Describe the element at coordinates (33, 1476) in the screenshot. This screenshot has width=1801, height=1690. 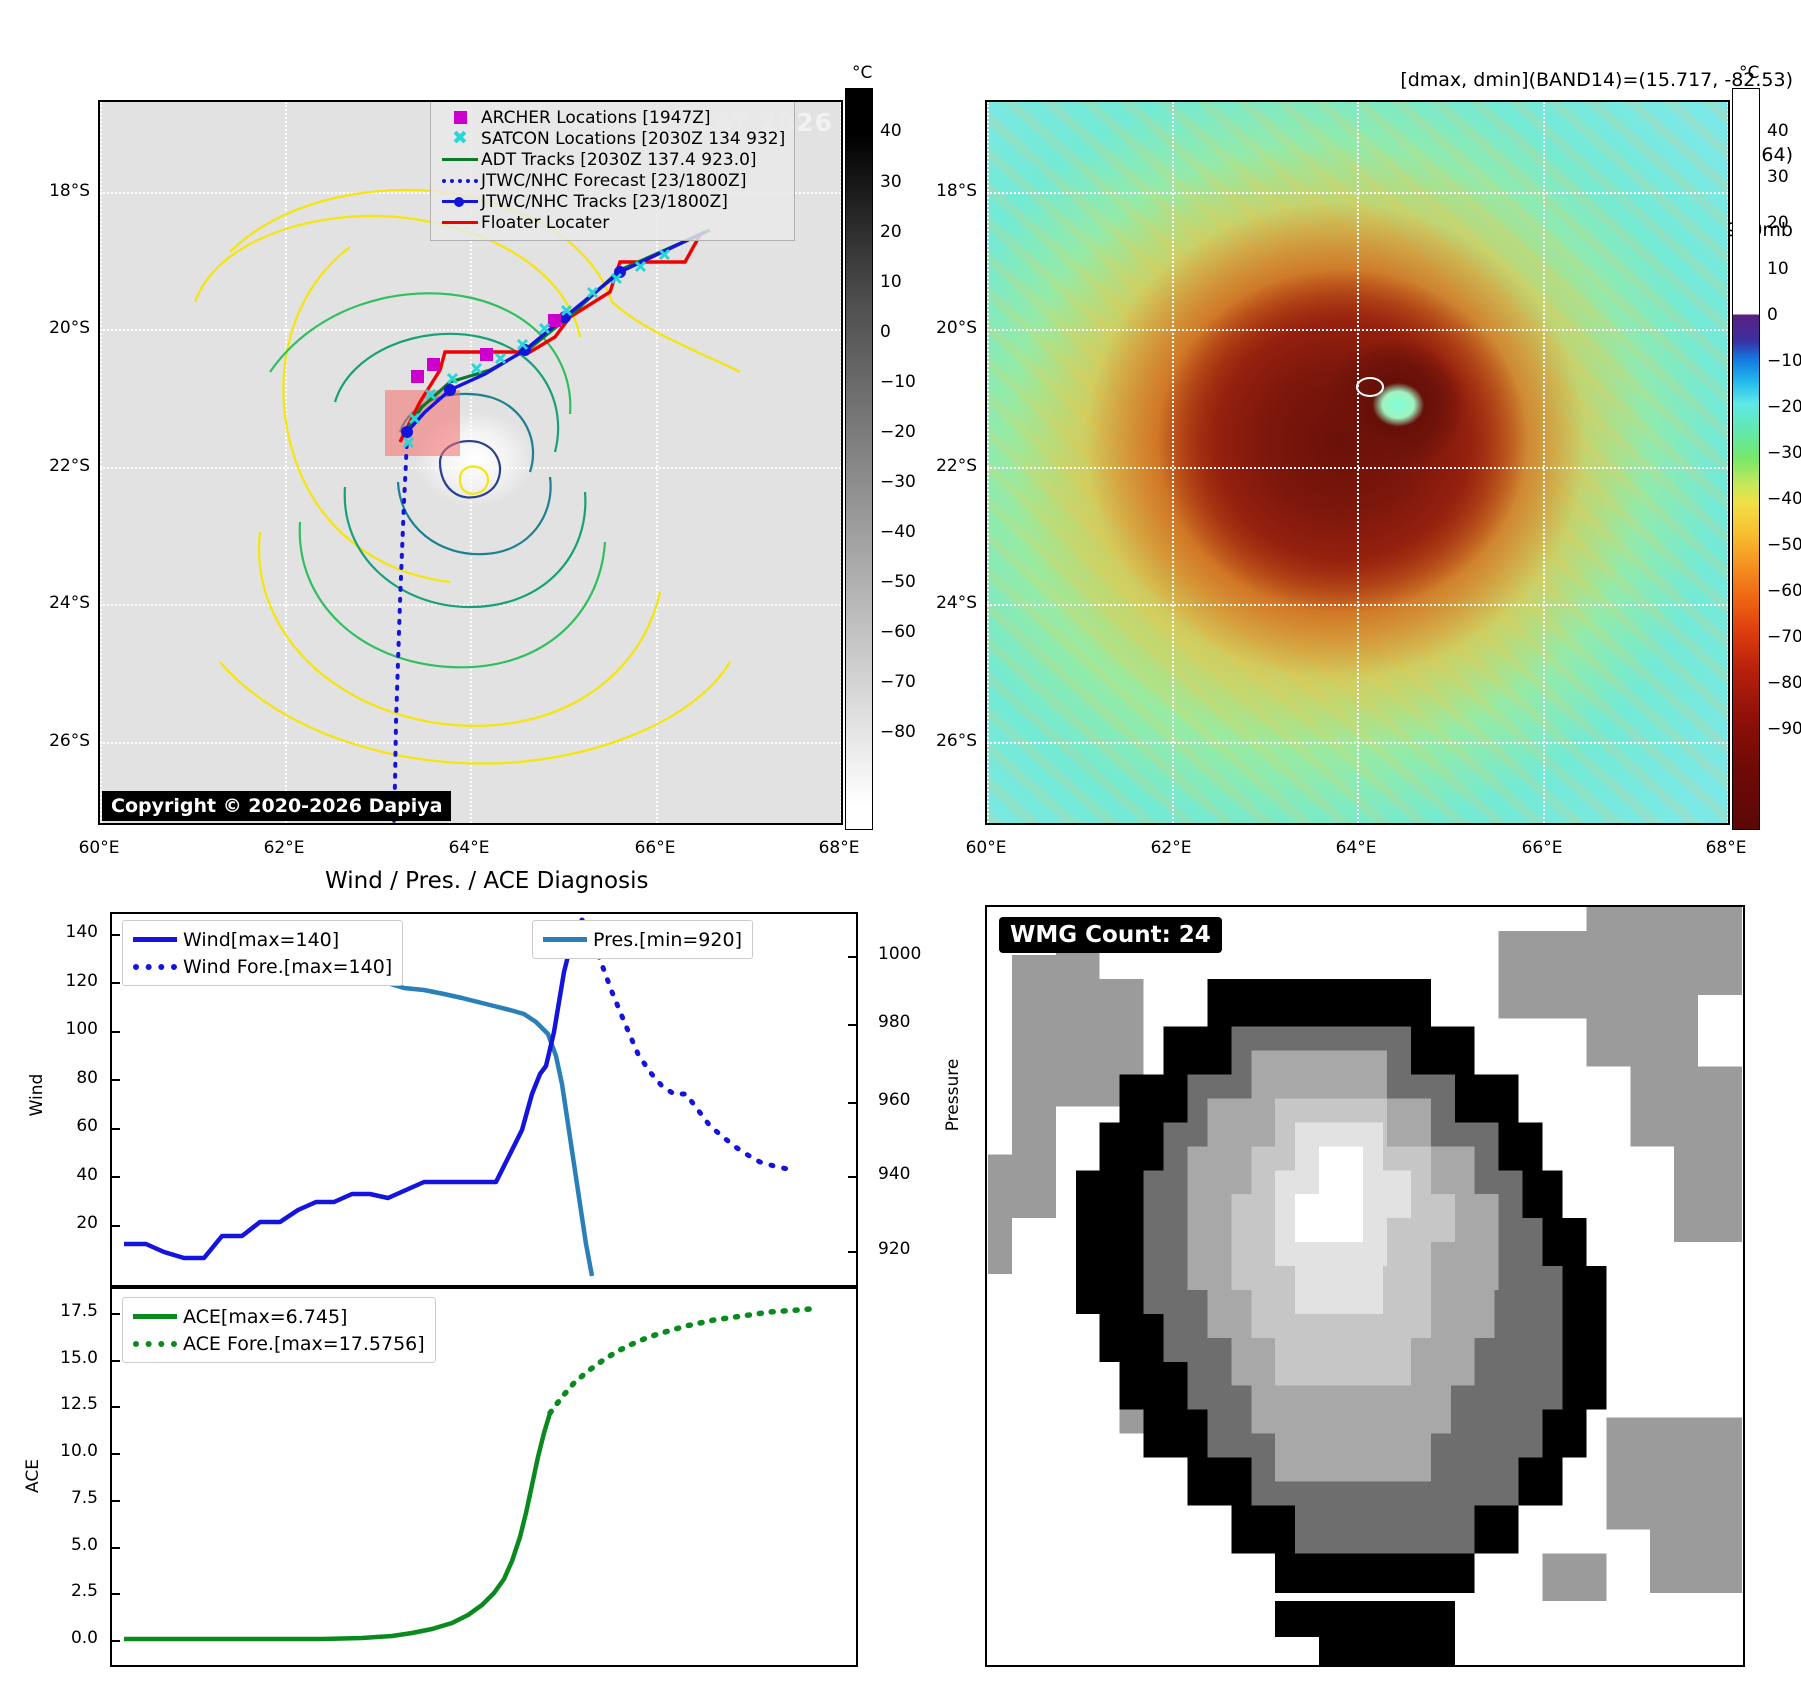
I see `ace-axis-label: ACE` at that location.